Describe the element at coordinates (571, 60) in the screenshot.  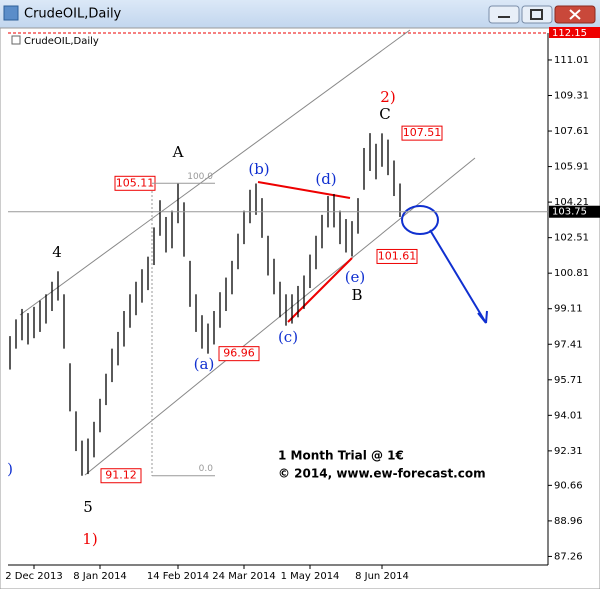
I see `y-tick-label: 111.01` at that location.